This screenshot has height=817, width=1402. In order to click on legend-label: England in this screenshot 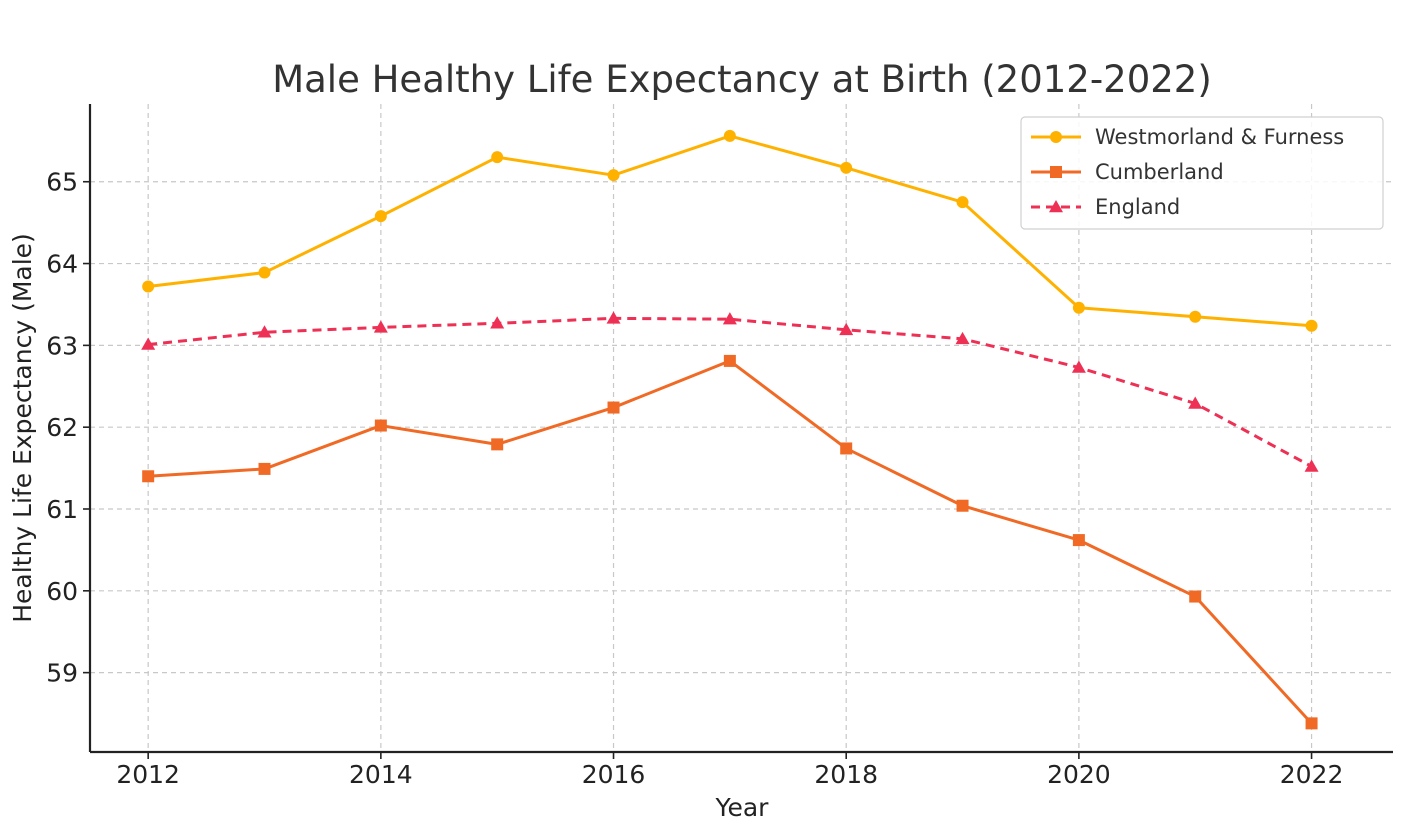, I will do `click(1137, 207)`.